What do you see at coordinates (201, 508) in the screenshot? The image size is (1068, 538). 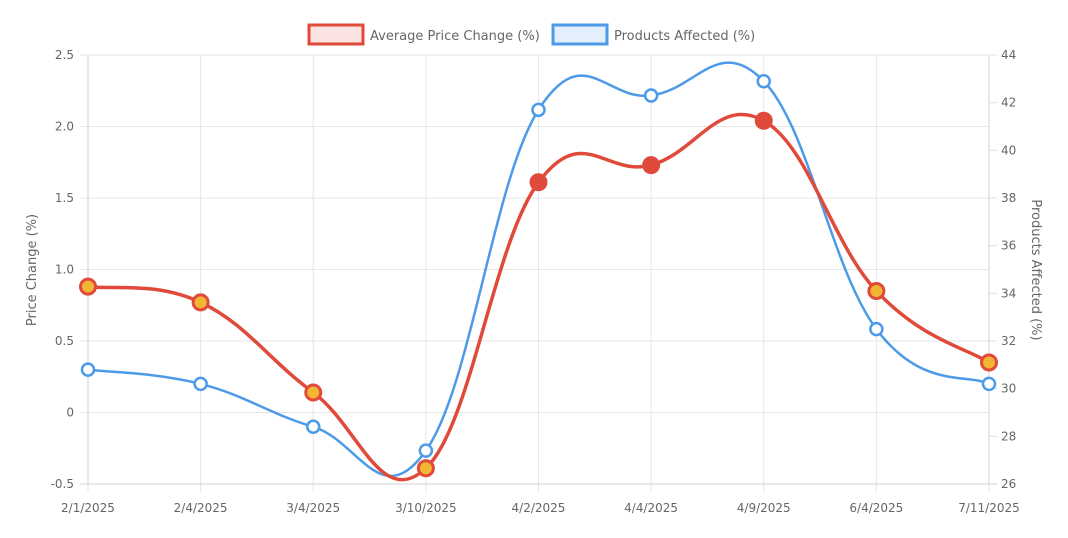 I see `x-tick-label: 2/4/2025` at bounding box center [201, 508].